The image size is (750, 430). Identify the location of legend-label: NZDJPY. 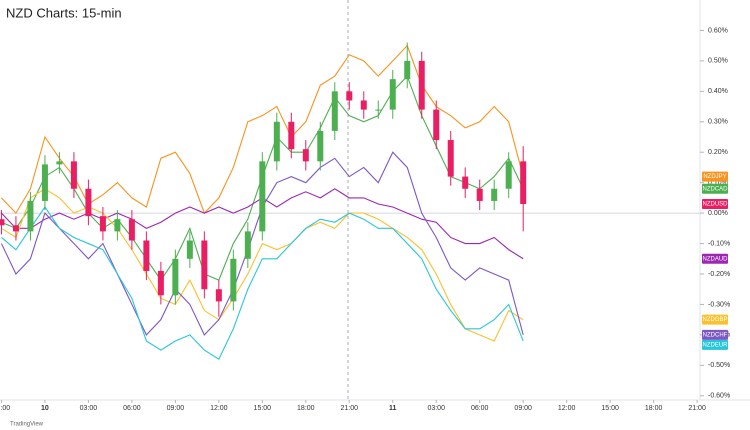
(714, 177).